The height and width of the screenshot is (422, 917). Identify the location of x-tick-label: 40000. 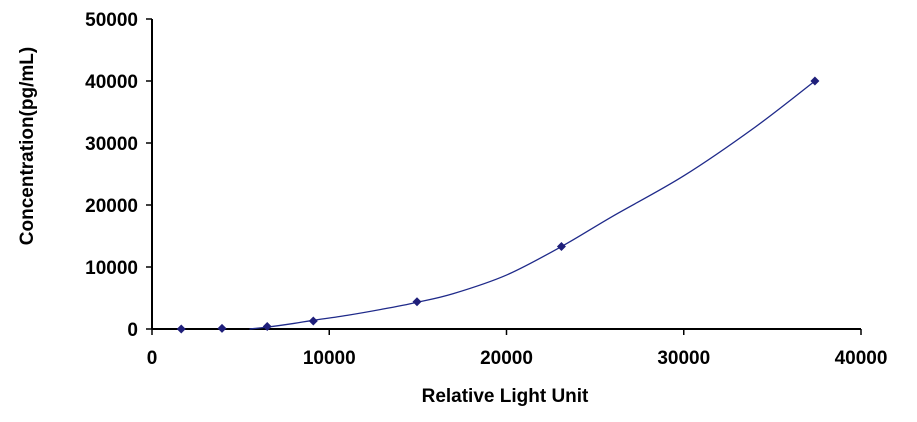
(861, 358).